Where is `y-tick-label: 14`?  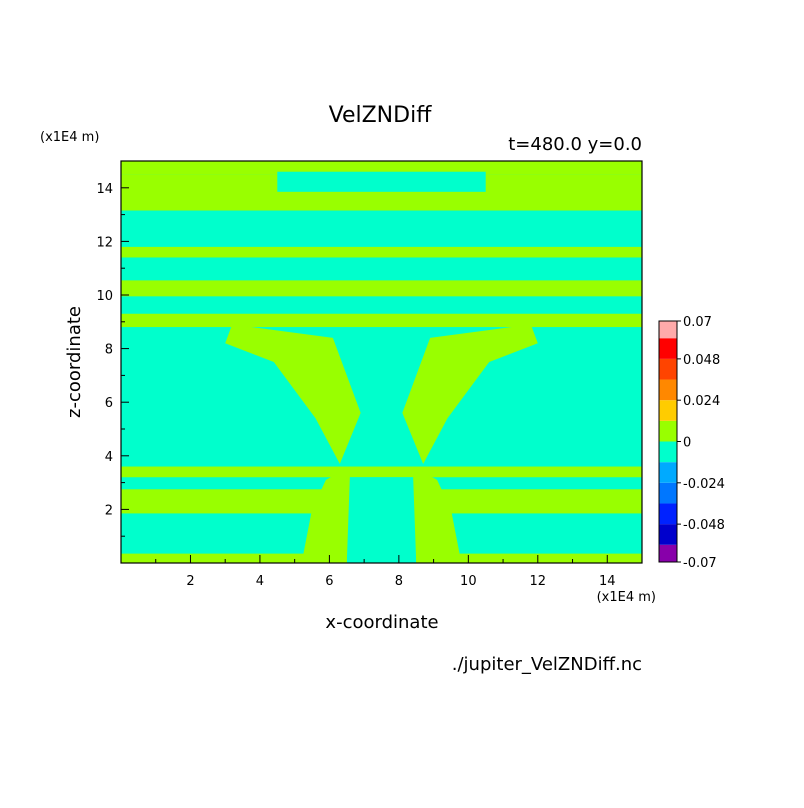
y-tick-label: 14 is located at coordinates (104, 189).